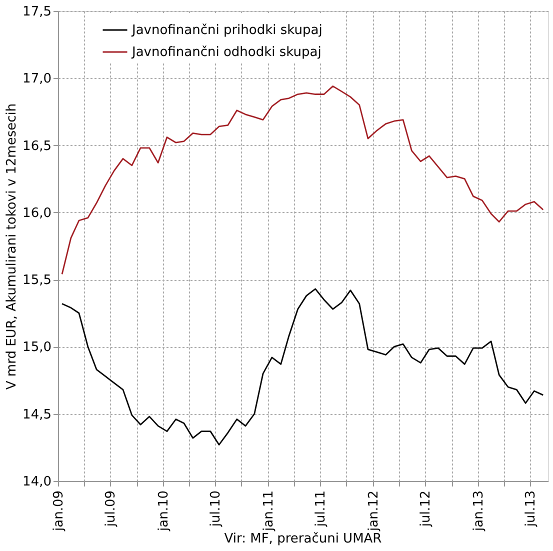 The width and height of the screenshot is (553, 551). I want to click on x-tick-label: jan.11, so click(268, 511).